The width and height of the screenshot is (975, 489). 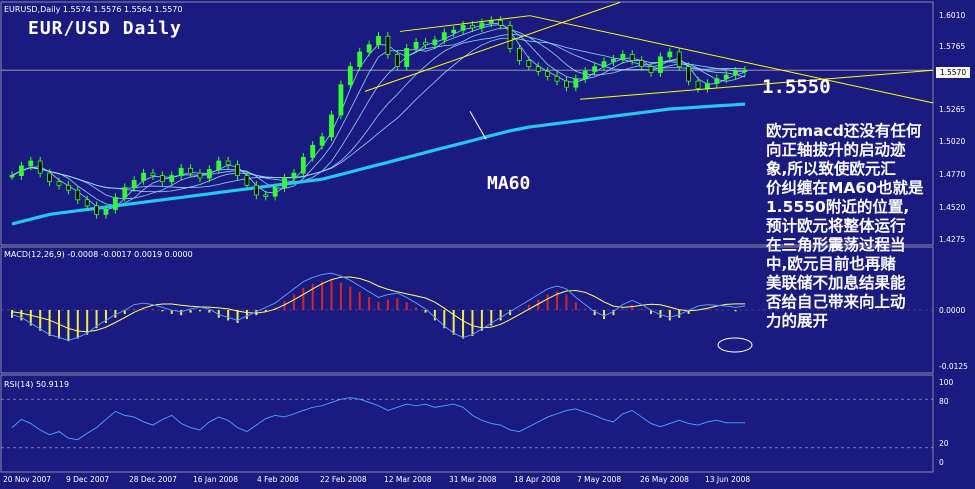 I want to click on triangle-upper-line, so click(x=731, y=59).